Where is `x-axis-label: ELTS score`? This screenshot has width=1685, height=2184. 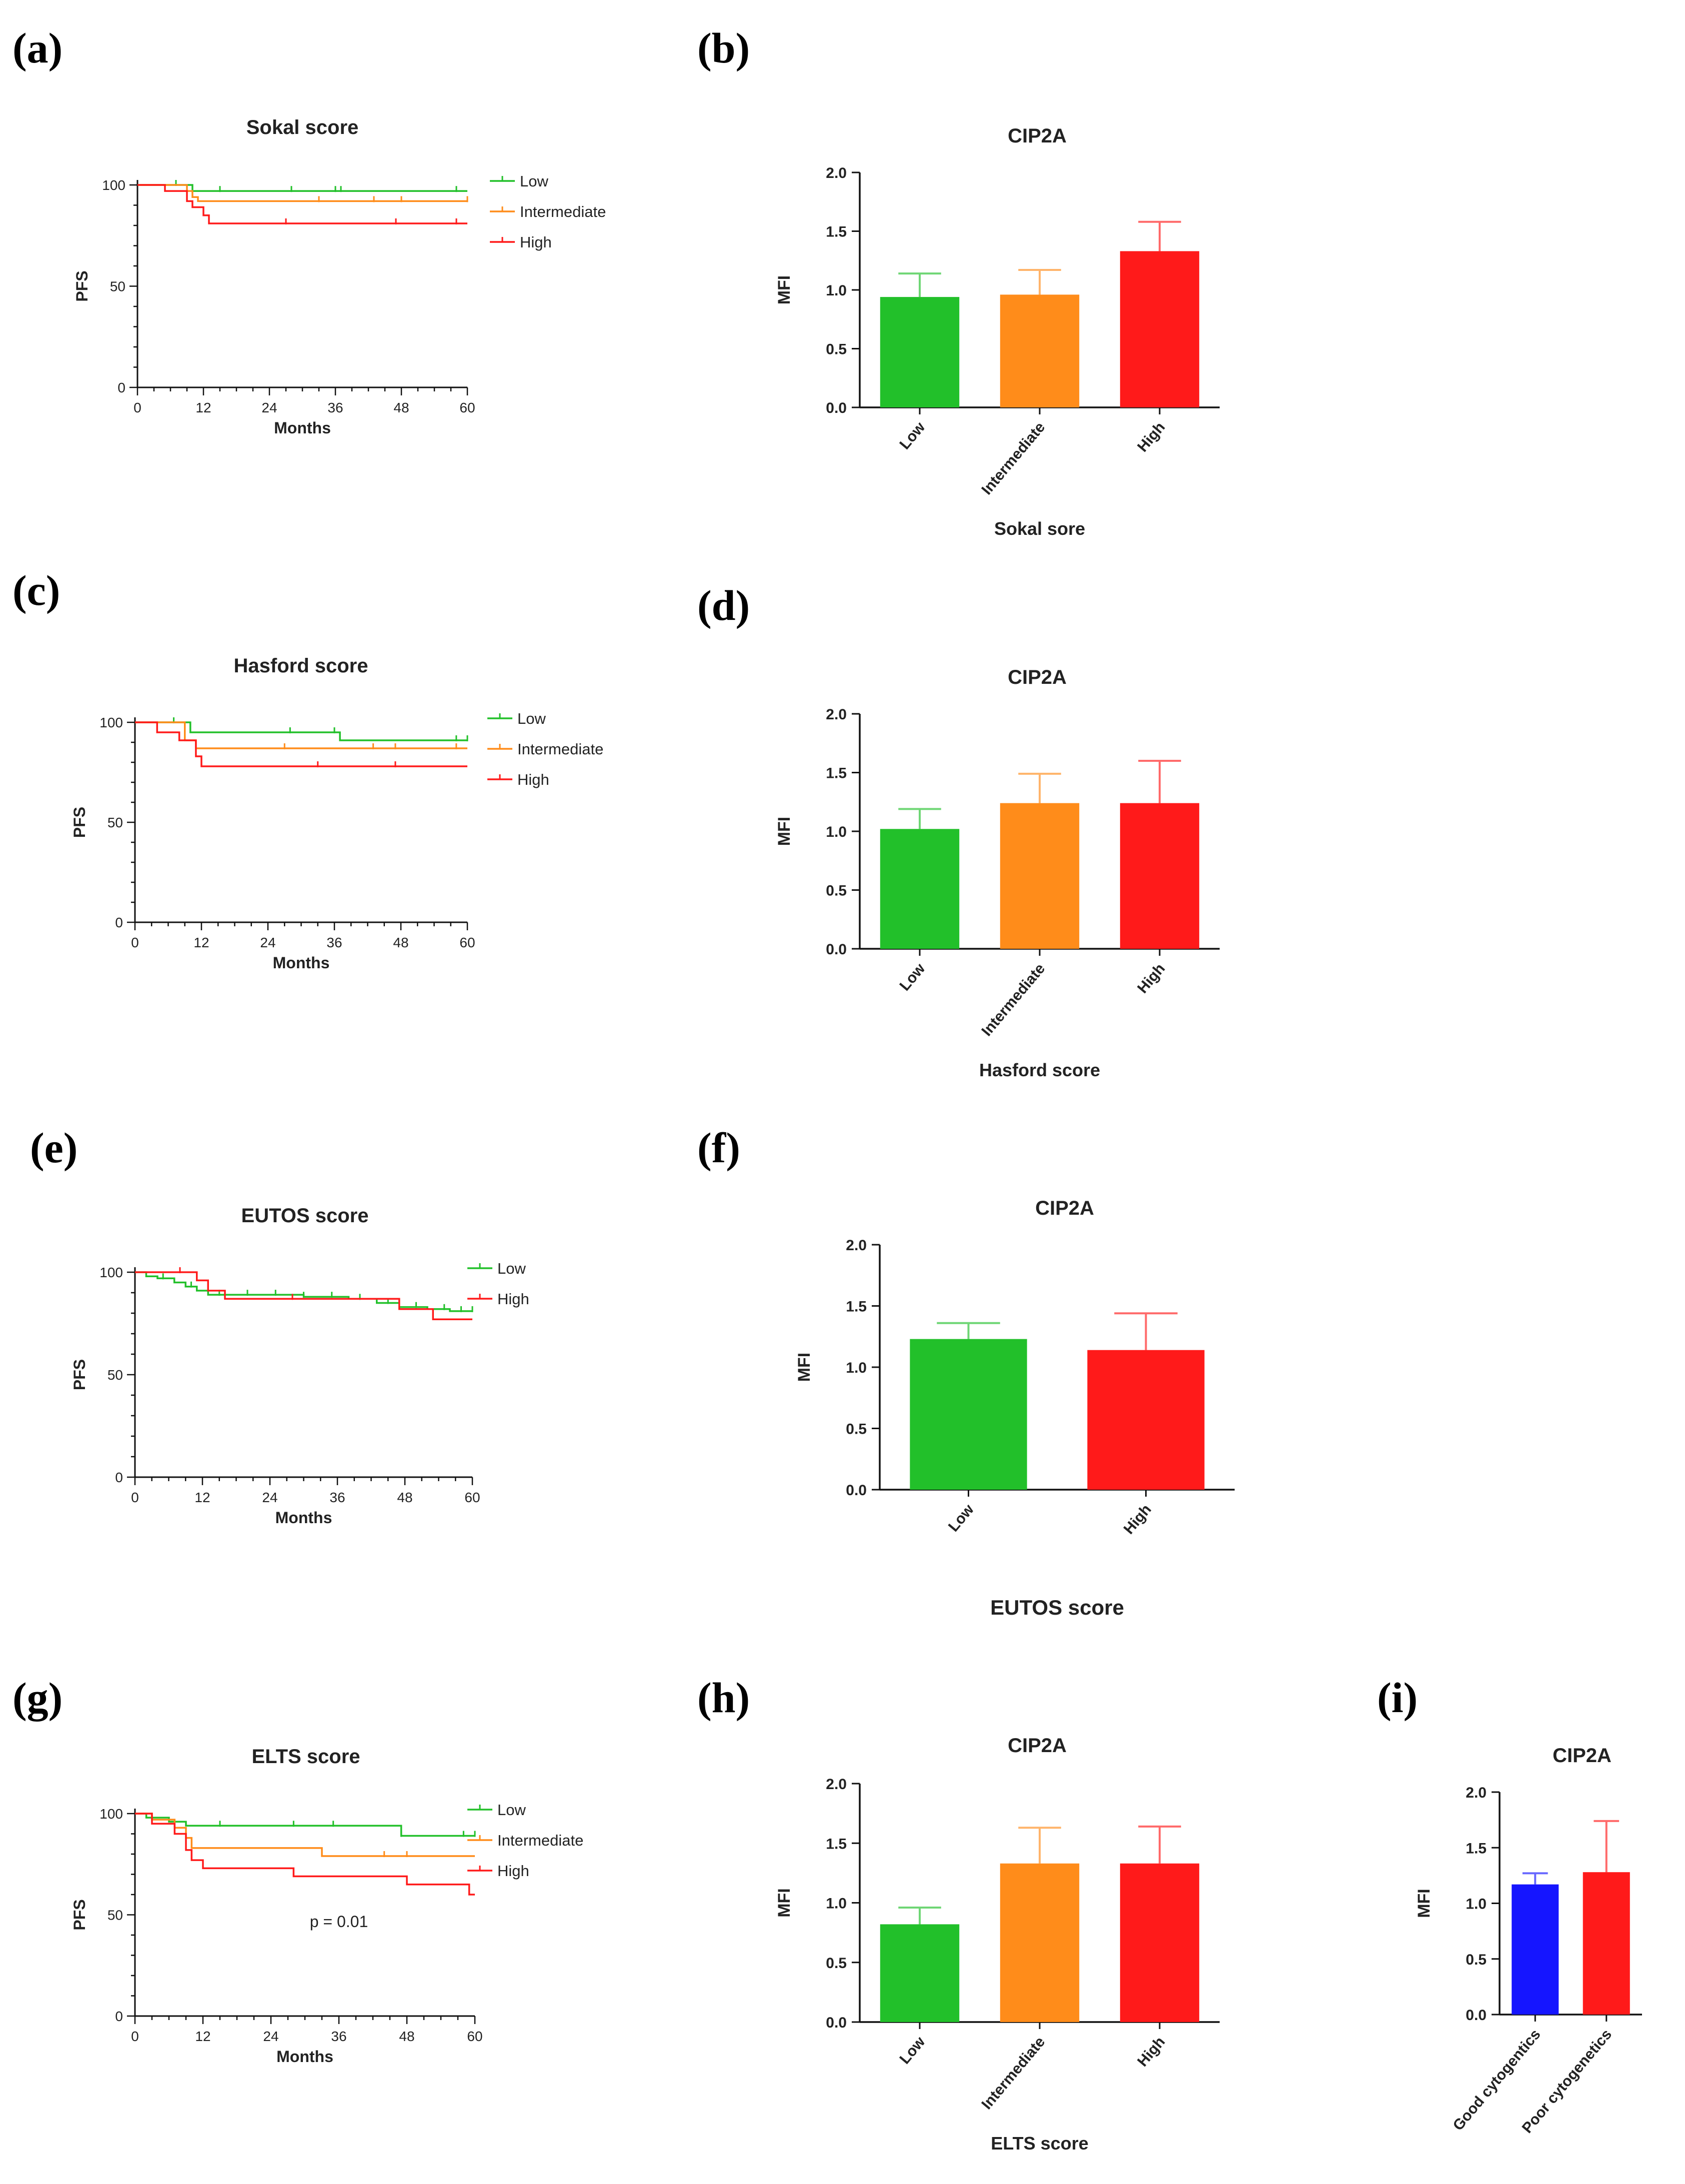 x-axis-label: ELTS score is located at coordinates (1039, 2143).